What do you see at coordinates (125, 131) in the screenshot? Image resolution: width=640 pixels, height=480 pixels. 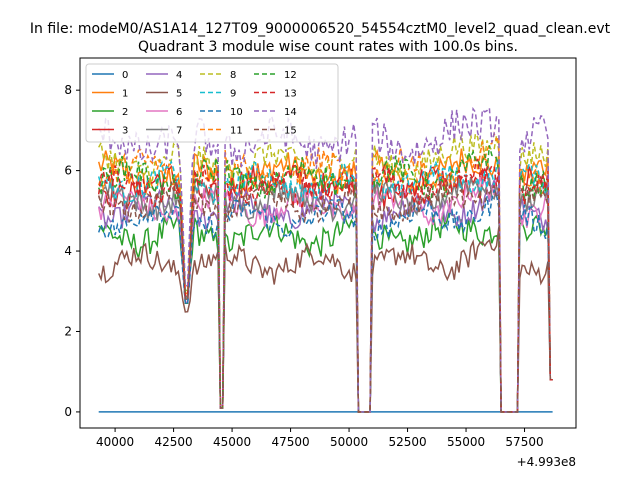 I see `legend-label: 3` at bounding box center [125, 131].